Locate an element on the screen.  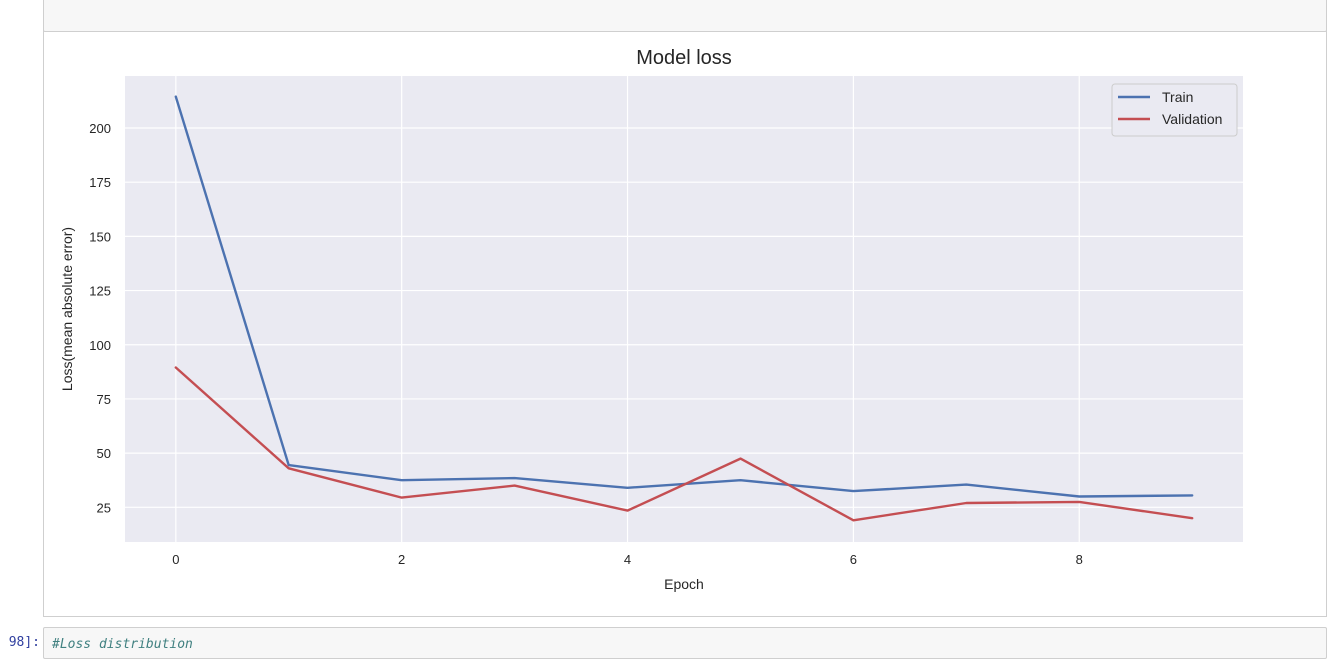
x-tick-labels: 0 2 4 6 8 is located at coordinates (627, 559).